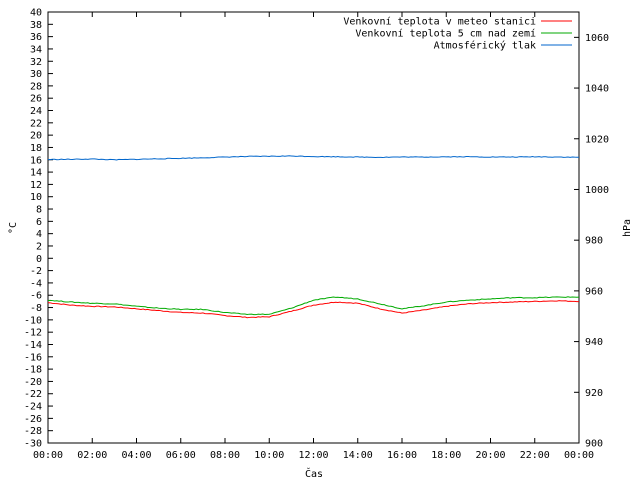 The height and width of the screenshot is (480, 640). I want to click on x-tick-label: 08:00, so click(225, 455).